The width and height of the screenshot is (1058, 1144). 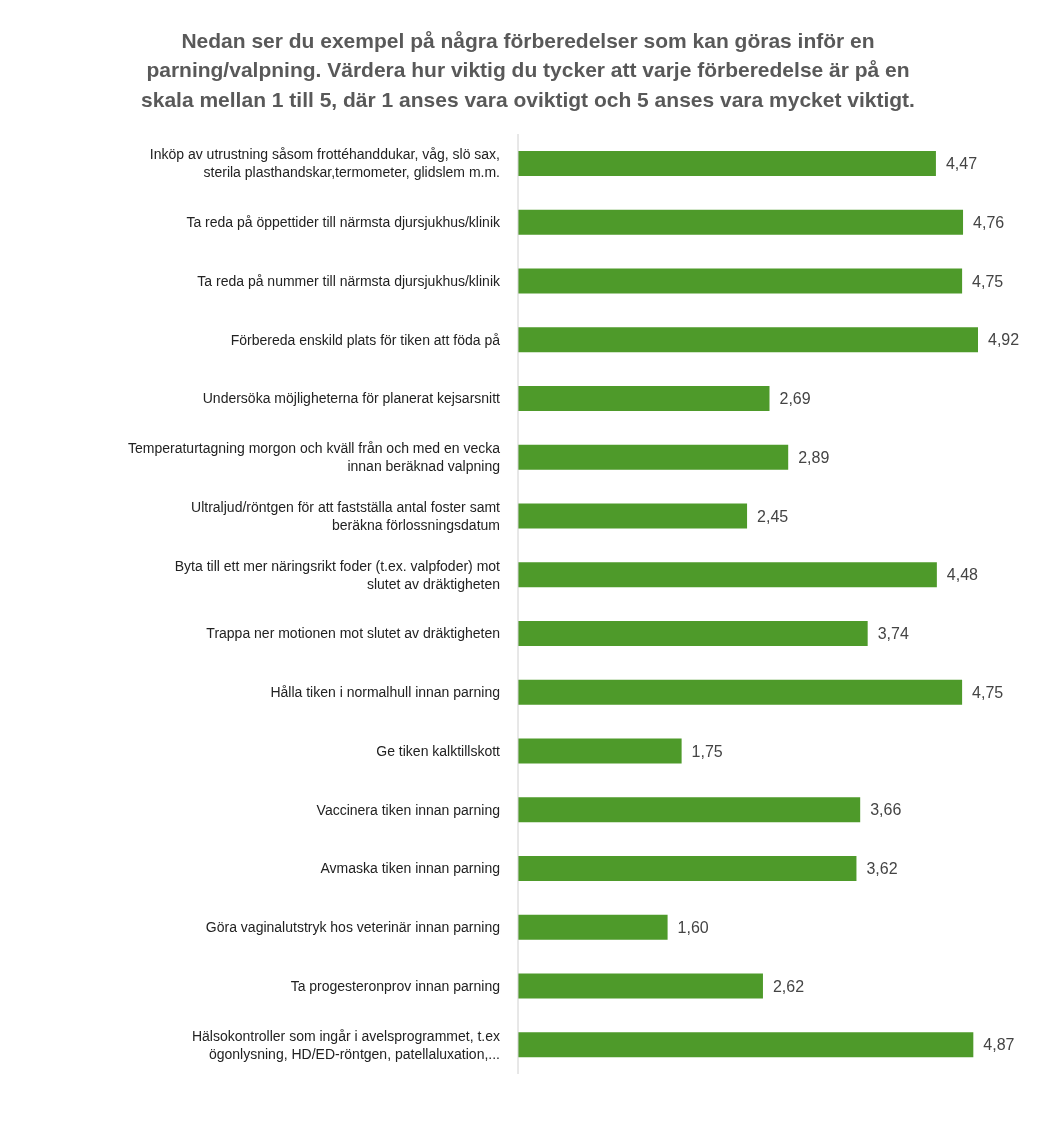 What do you see at coordinates (893, 634) in the screenshot?
I see `data-label: 3,74` at bounding box center [893, 634].